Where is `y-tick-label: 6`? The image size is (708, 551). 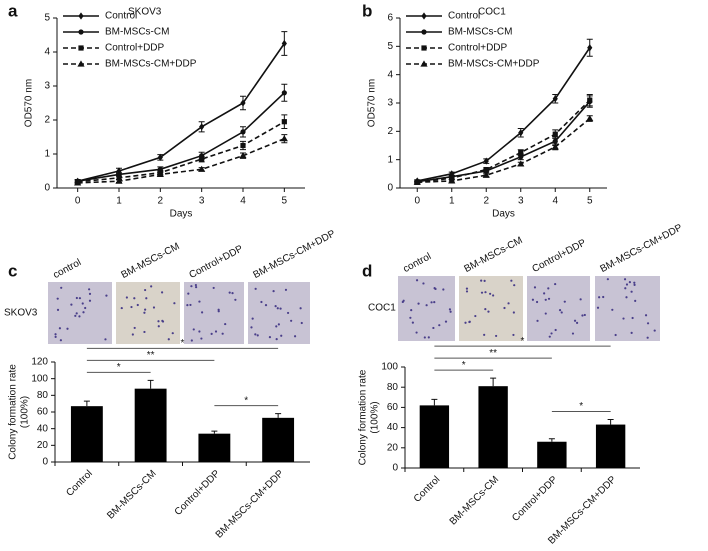
y-tick-label: 6 is located at coordinates (390, 18).